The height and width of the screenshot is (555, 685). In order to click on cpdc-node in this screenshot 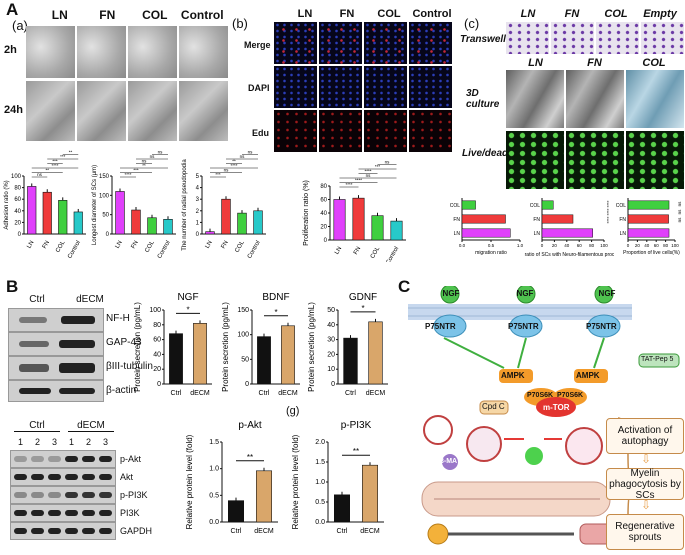, I will do `click(494, 407)`.